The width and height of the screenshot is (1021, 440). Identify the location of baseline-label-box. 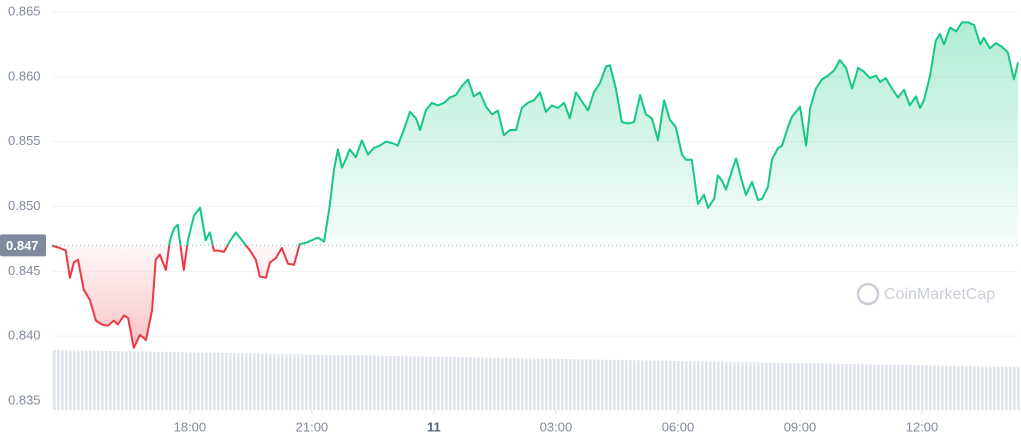
(23, 245).